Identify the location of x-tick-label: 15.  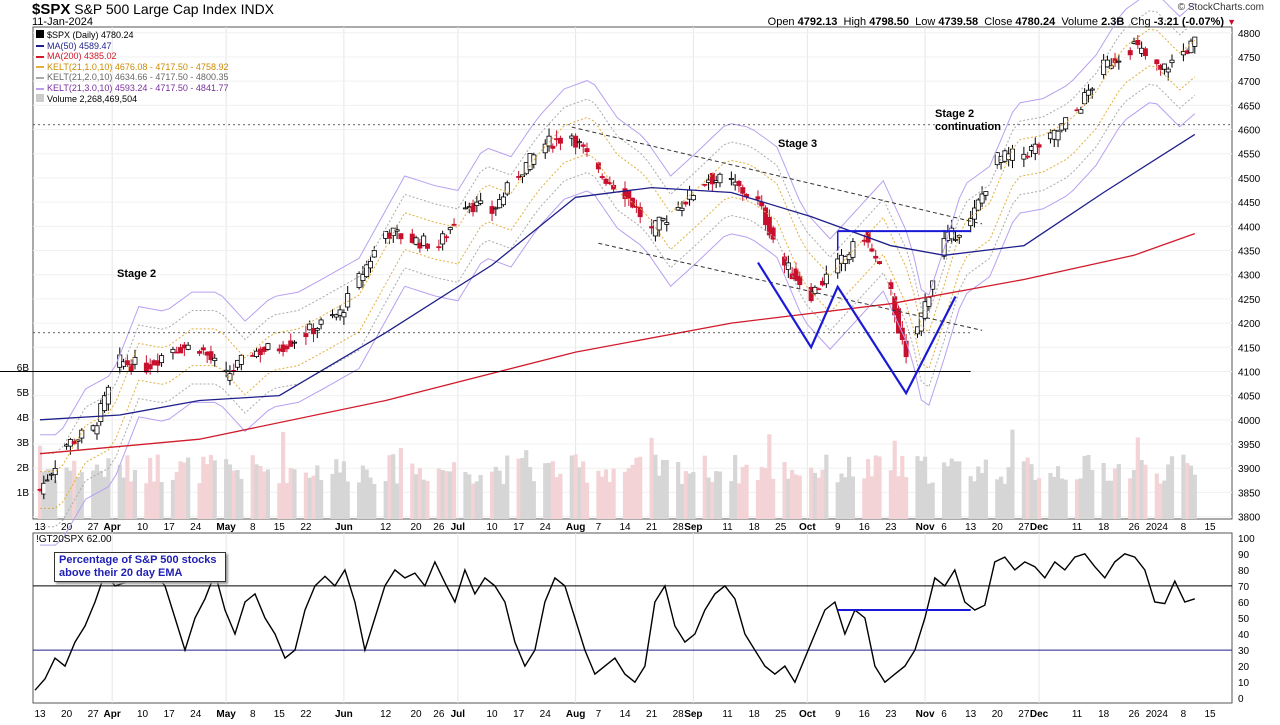
(280, 714).